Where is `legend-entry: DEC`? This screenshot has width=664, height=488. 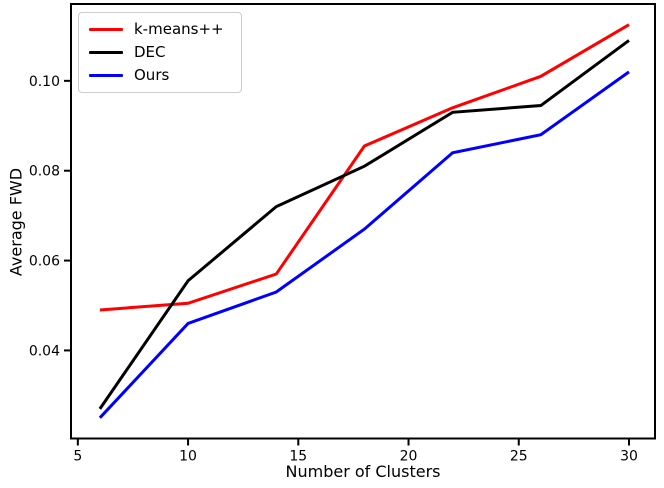
legend-entry: DEC is located at coordinates (160, 52).